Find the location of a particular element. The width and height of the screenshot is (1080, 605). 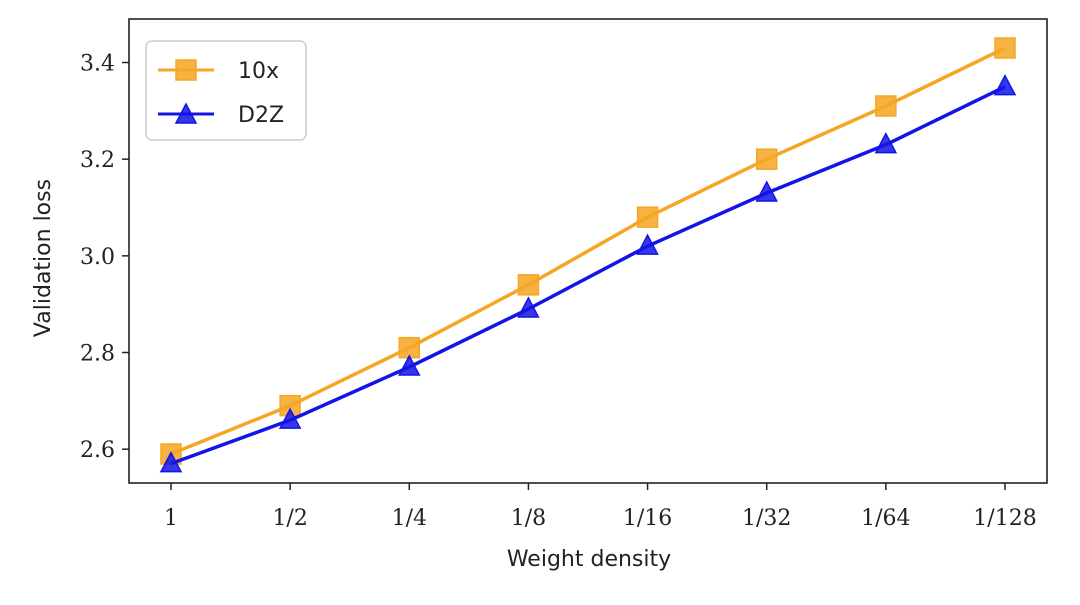

x-tick-label: 1/2 is located at coordinates (289, 518).